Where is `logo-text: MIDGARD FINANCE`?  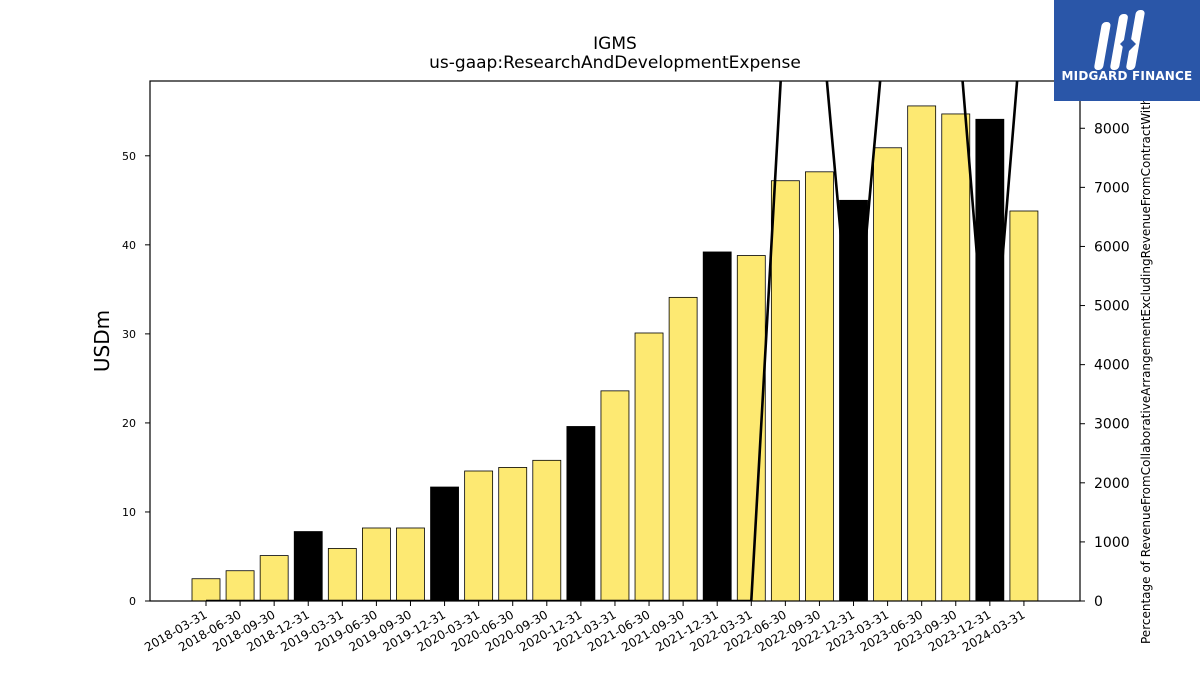
logo-text: MIDGARD FINANCE is located at coordinates (1127, 76).